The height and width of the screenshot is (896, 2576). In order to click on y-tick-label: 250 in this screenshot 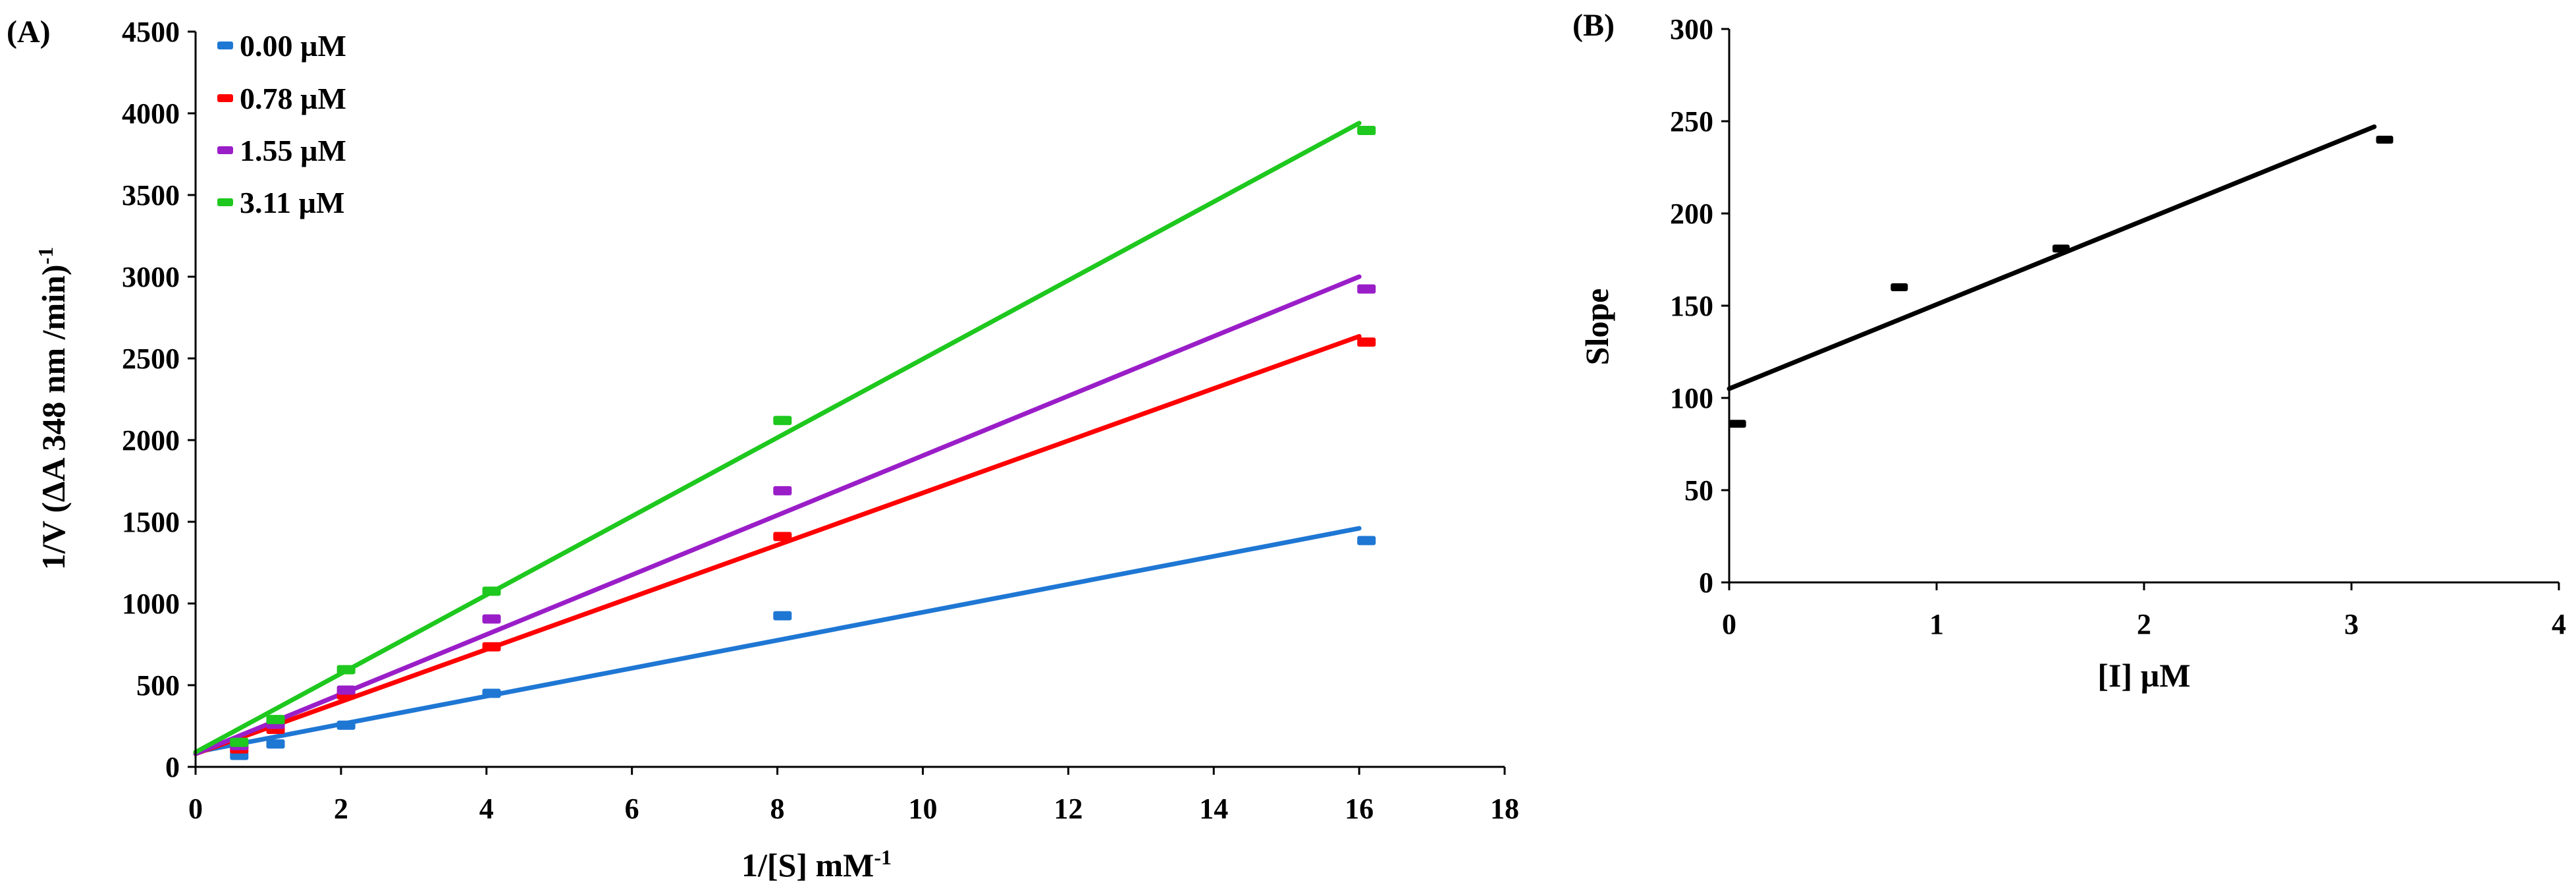, I will do `click(1691, 121)`.